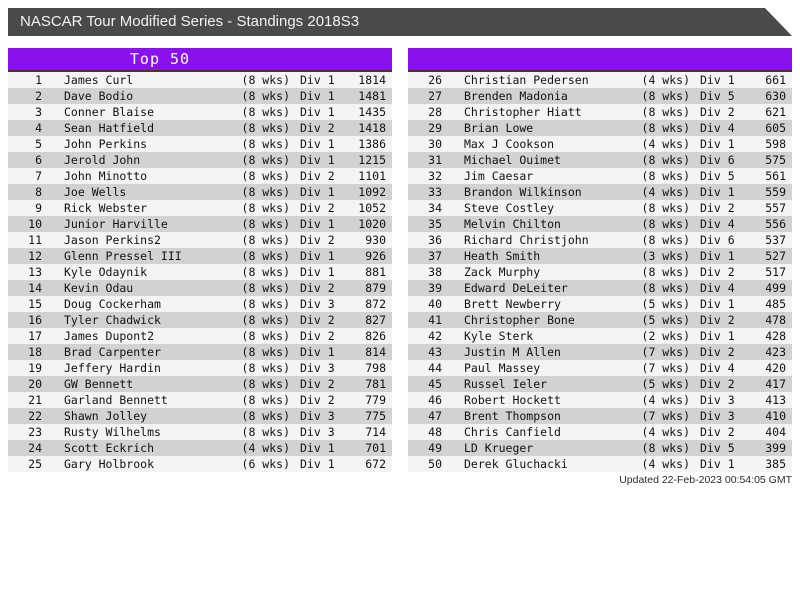 Image resolution: width=800 pixels, height=600 pixels. I want to click on table-row: 36 Richard Christjohn (8 wks) Div 6 537, so click(600, 240).